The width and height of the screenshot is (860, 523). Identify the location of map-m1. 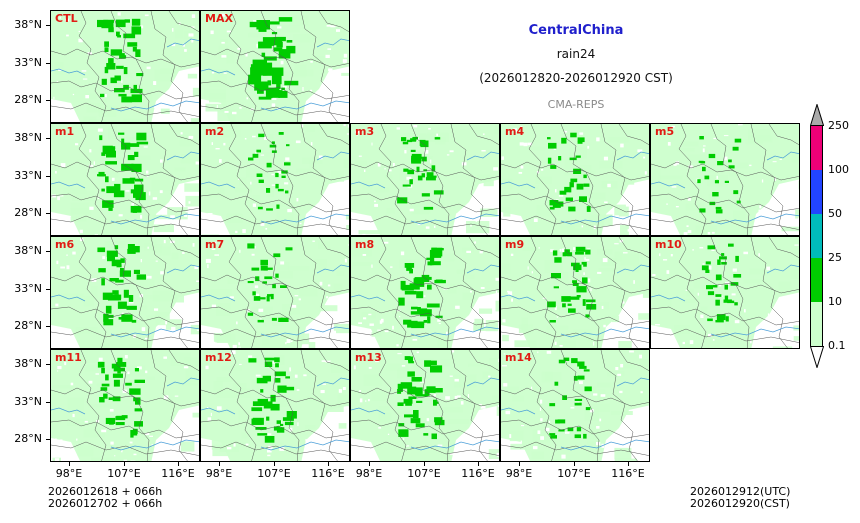
(125, 179).